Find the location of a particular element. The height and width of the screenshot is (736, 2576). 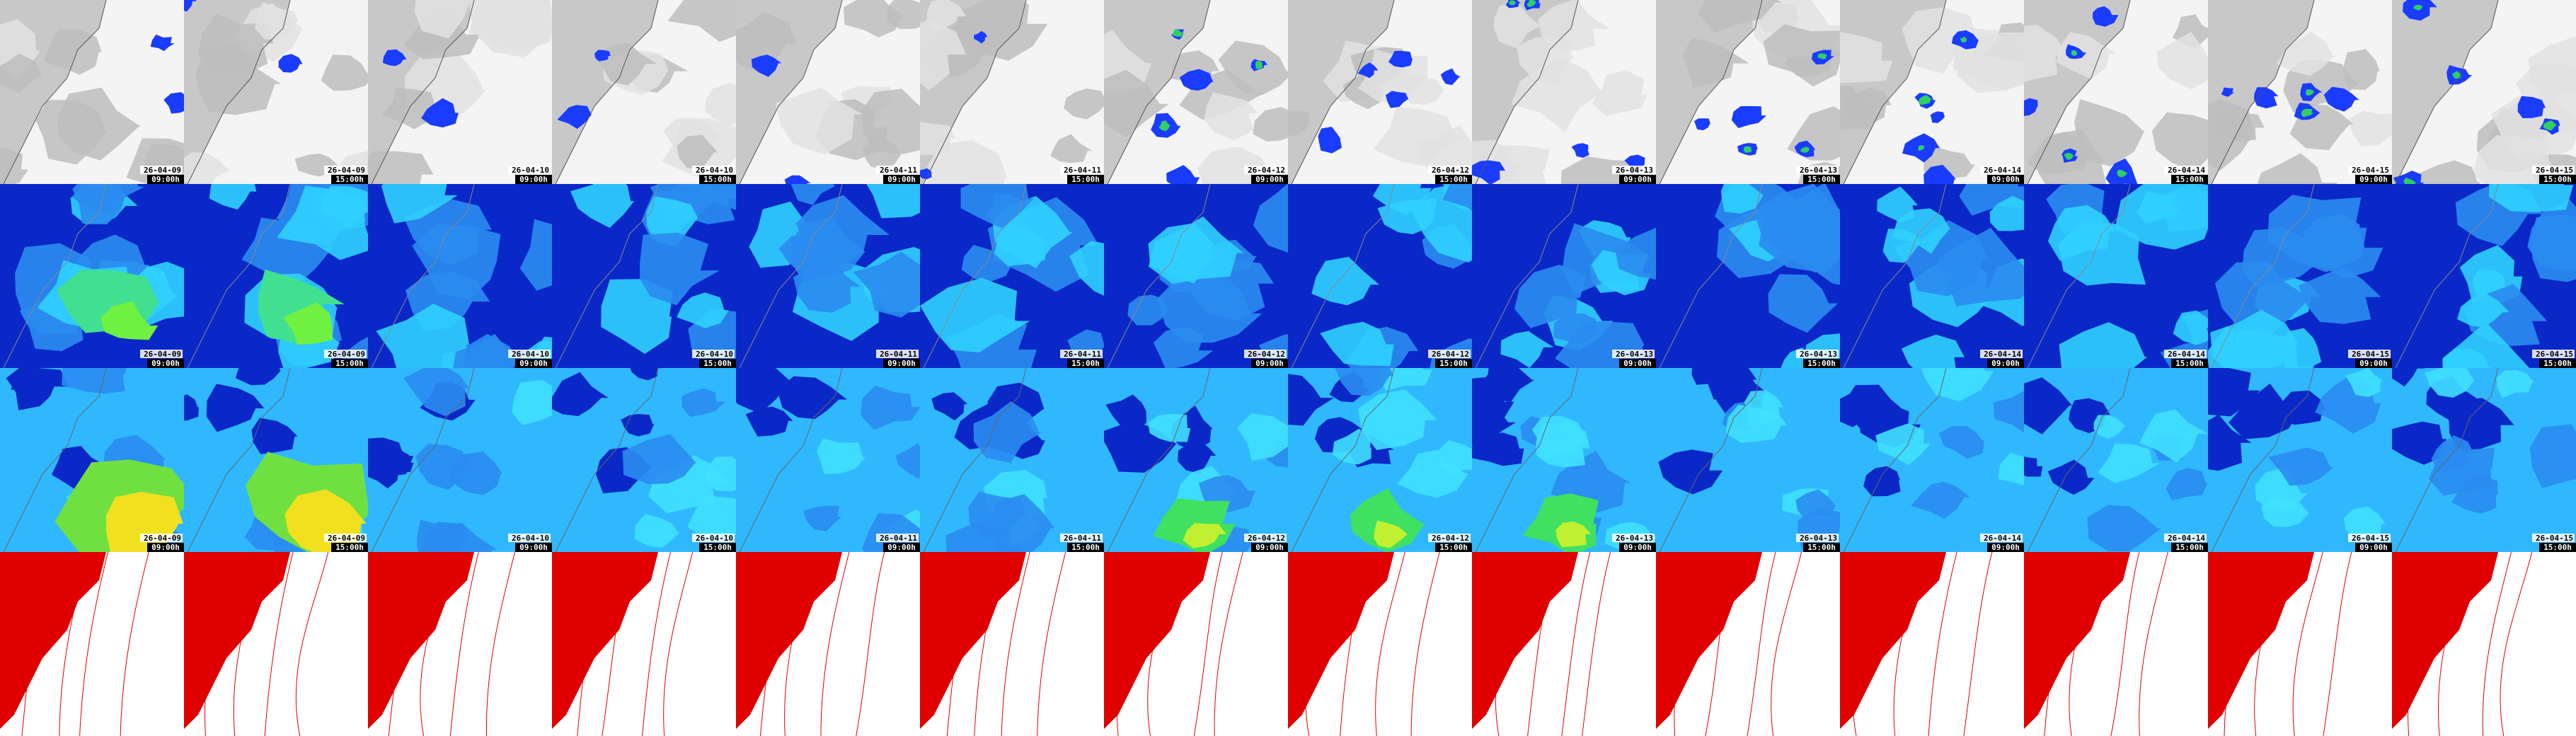

frame-date: 26-04-15 is located at coordinates (2555, 171).